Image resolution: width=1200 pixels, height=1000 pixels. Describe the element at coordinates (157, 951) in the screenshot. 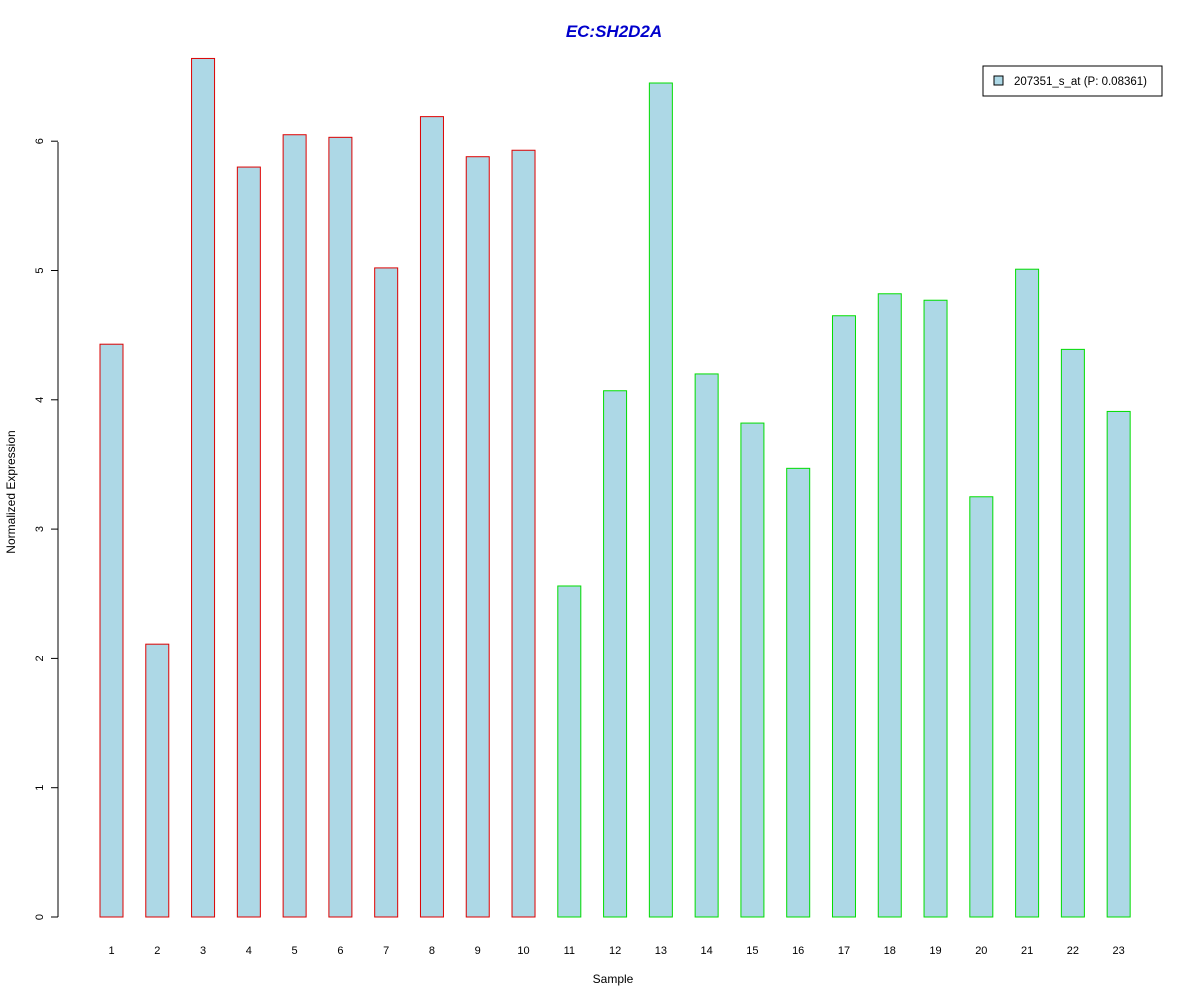

I see `x-tick-label: 2` at that location.